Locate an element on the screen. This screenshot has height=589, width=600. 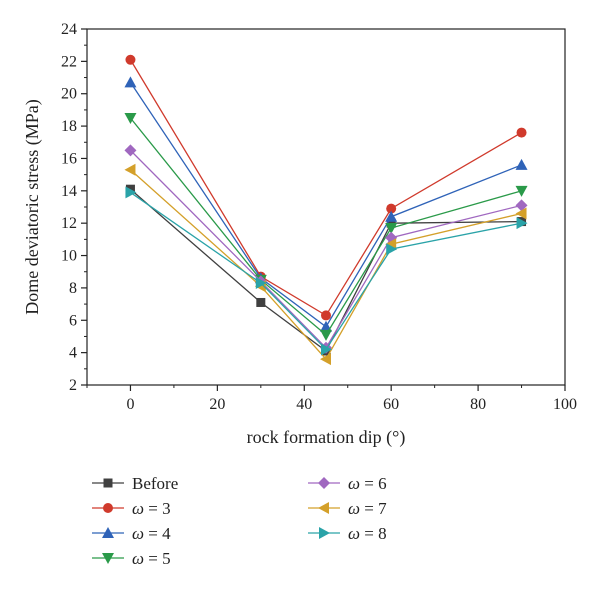
legend-value: = 3 is located at coordinates (157, 508).